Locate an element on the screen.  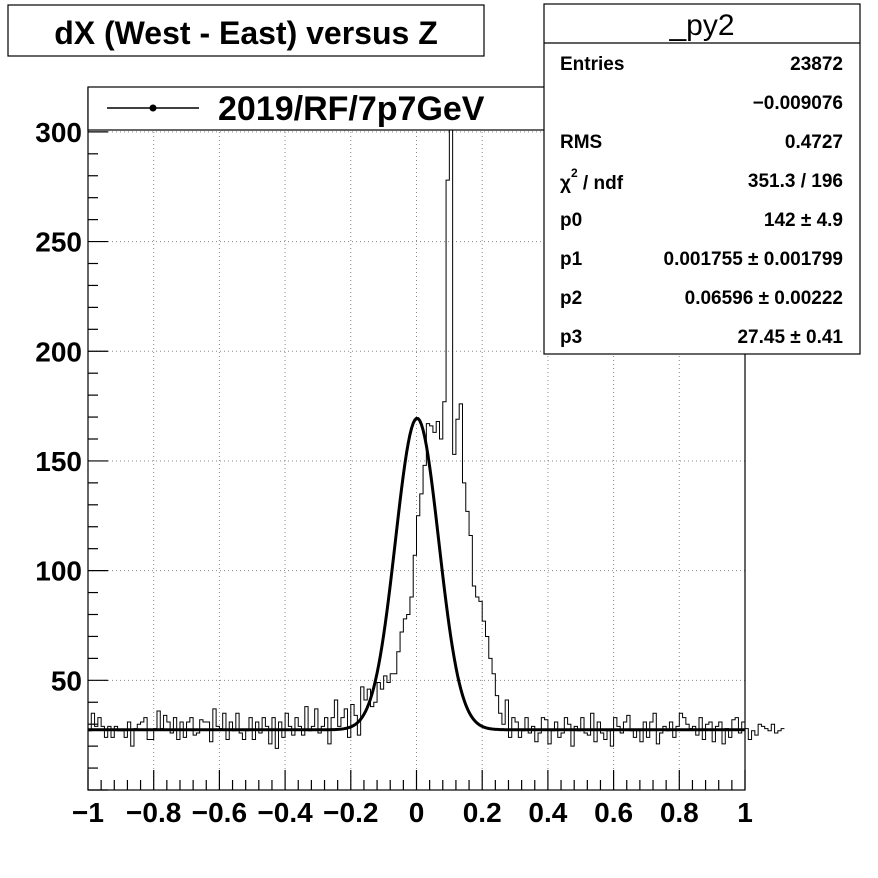
stats-row-label: χ2 / ndf is located at coordinates (592, 180).